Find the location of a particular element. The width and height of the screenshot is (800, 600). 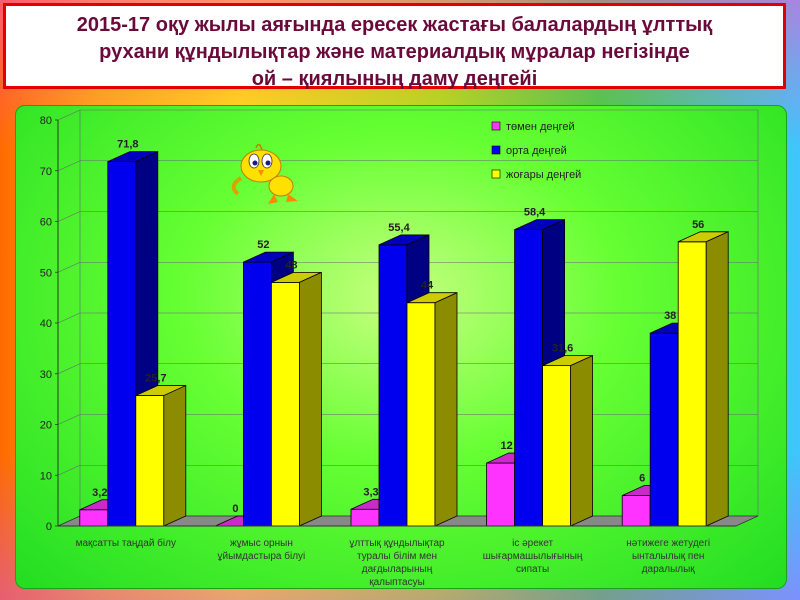

data-label: 6 is located at coordinates (642, 479).